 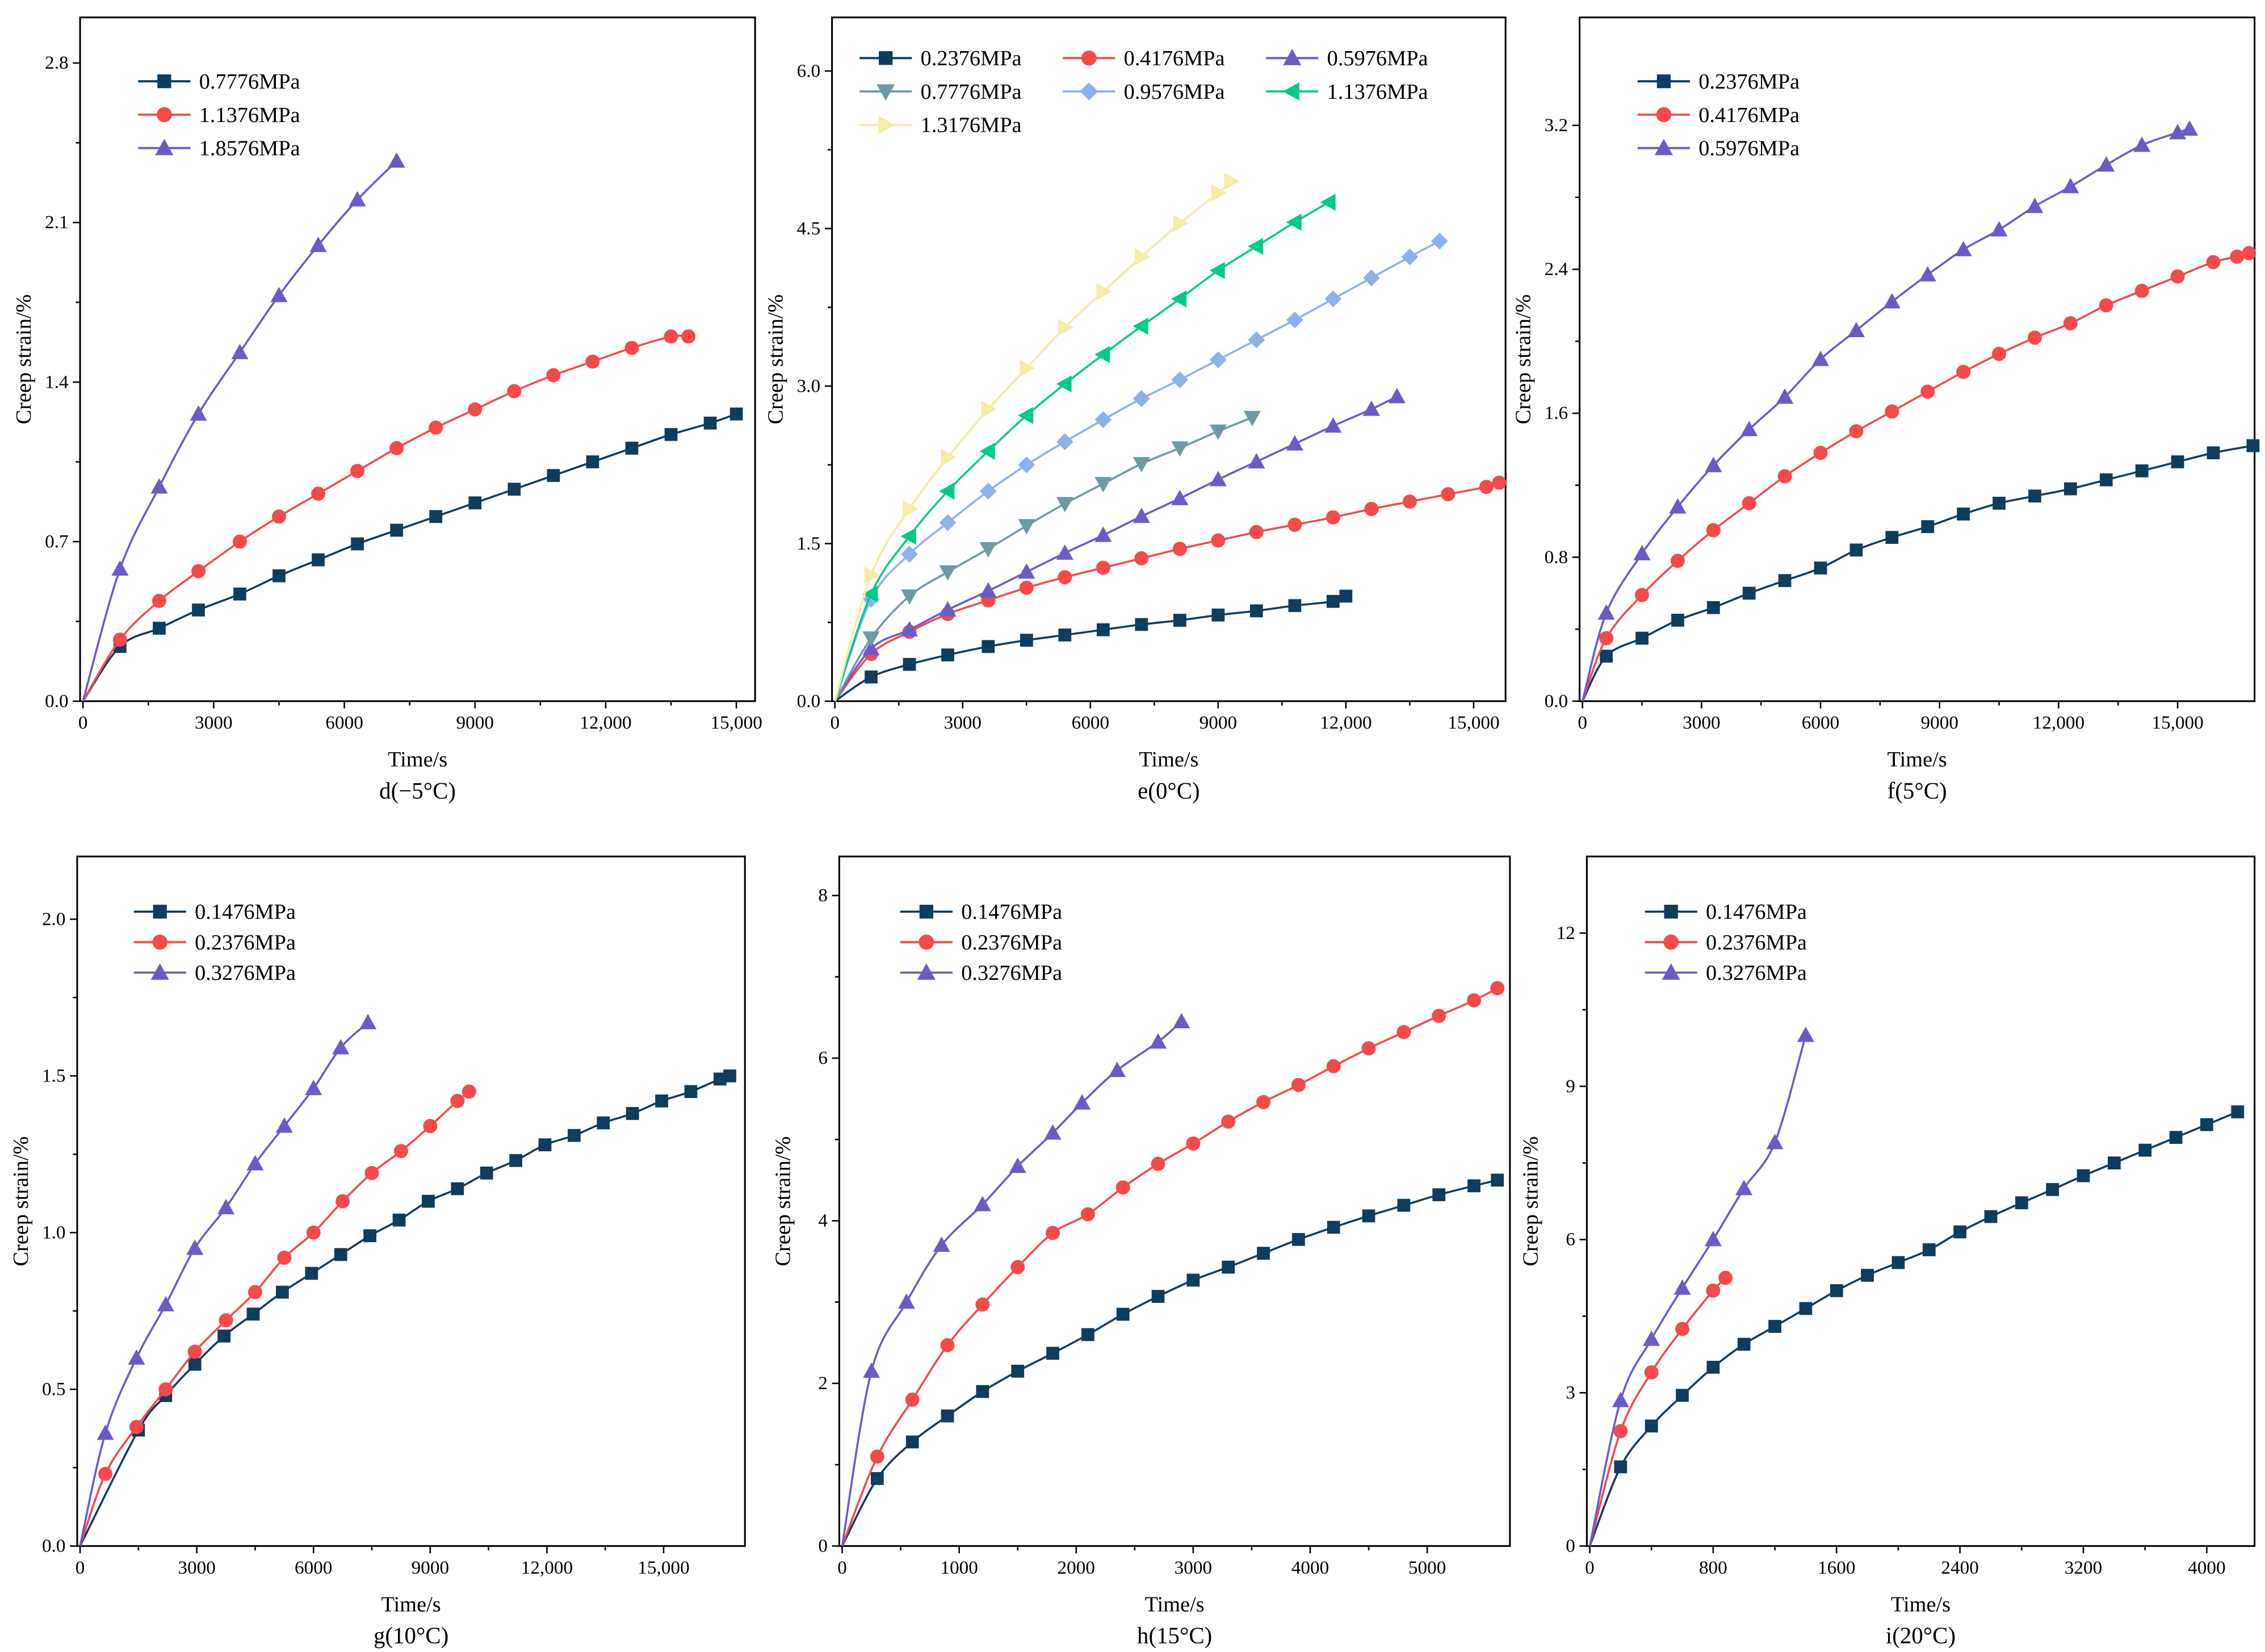 I want to click on y-tick-label: 6, so click(x=1571, y=1239).